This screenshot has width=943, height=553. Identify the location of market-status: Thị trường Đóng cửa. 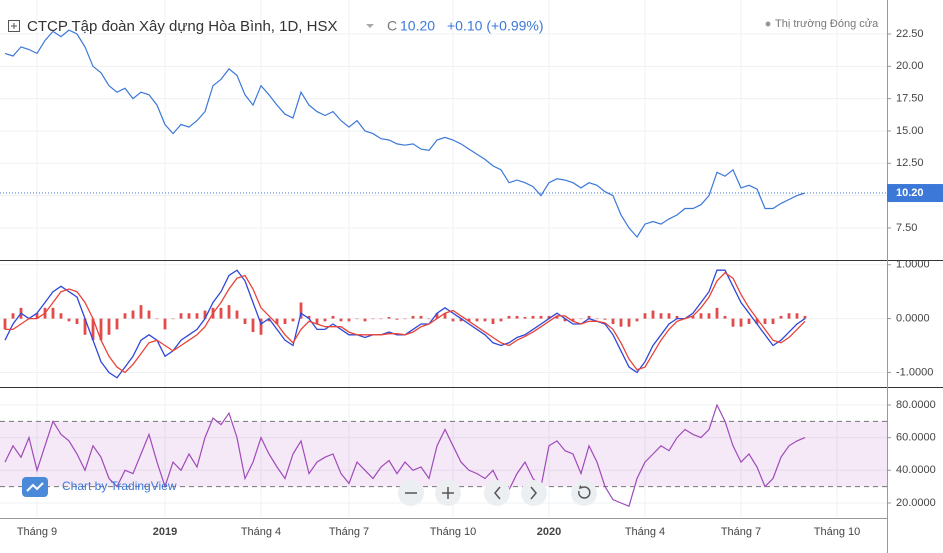
(827, 24).